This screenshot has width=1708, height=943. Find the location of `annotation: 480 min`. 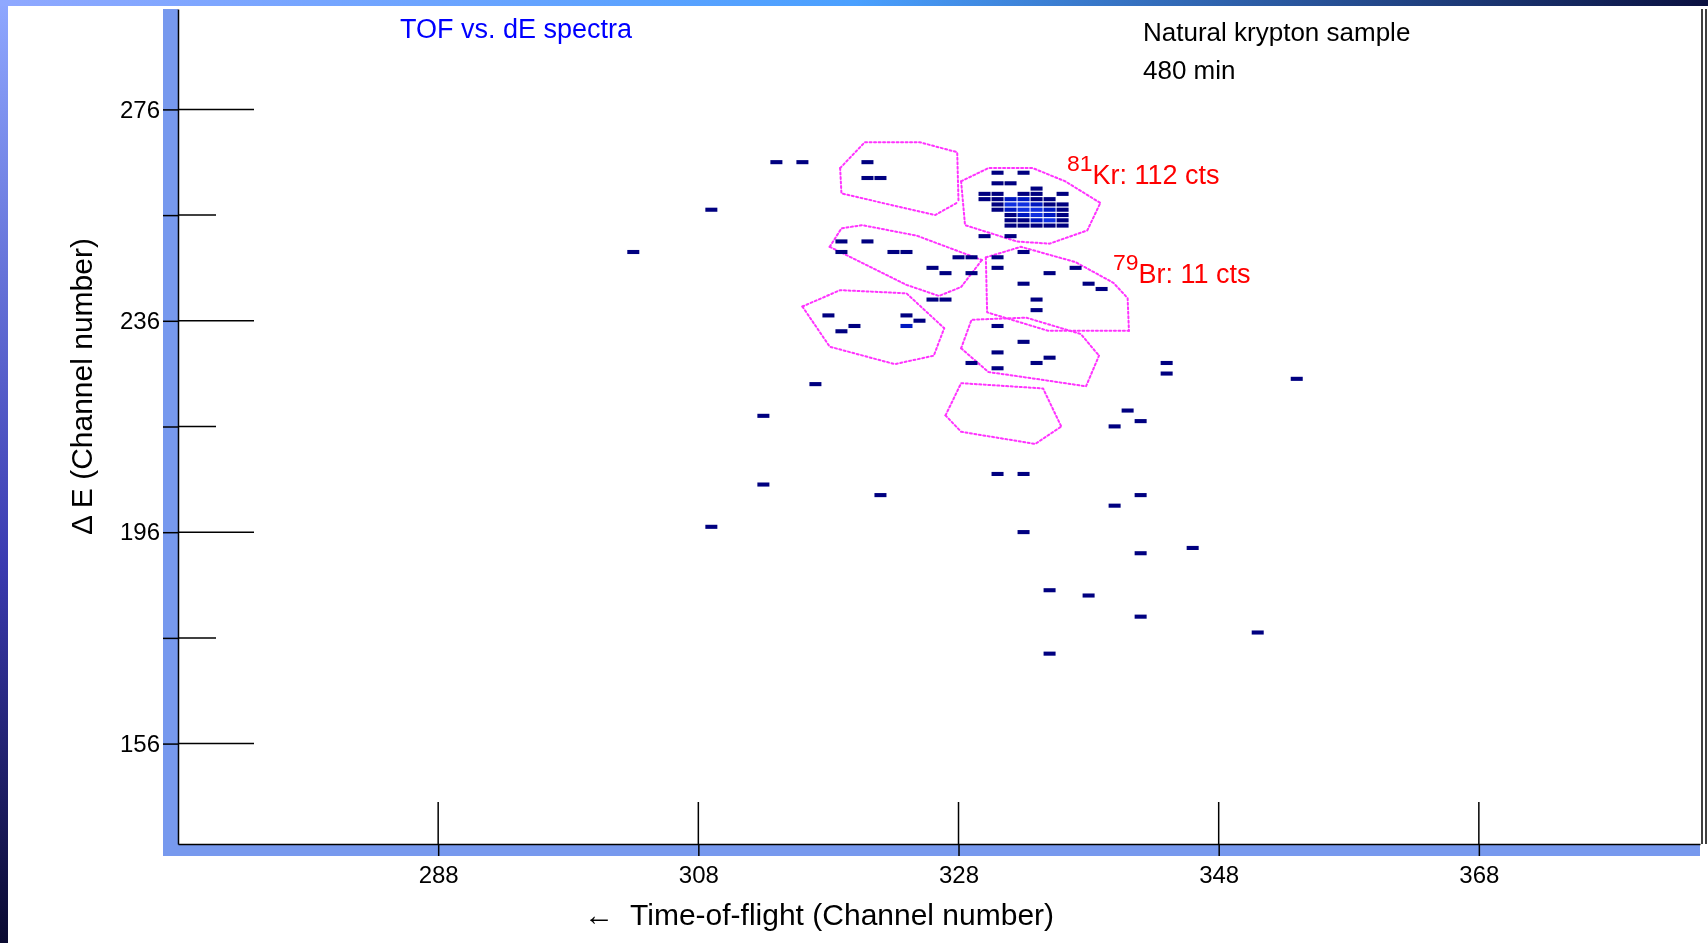

annotation: 480 min is located at coordinates (1189, 70).